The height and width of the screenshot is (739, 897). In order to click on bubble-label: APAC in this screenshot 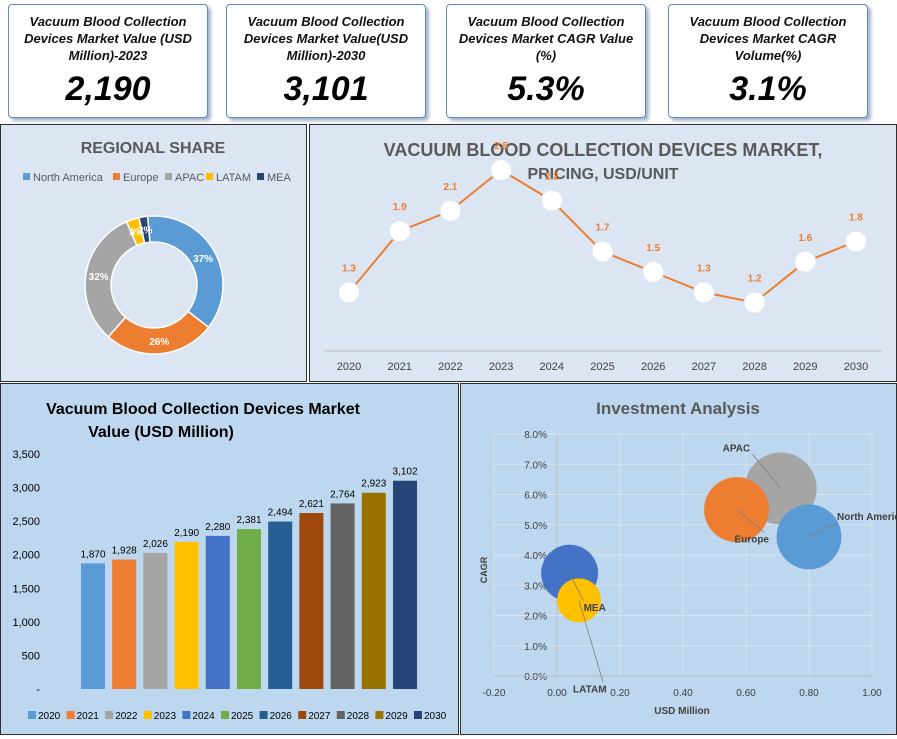, I will do `click(737, 448)`.